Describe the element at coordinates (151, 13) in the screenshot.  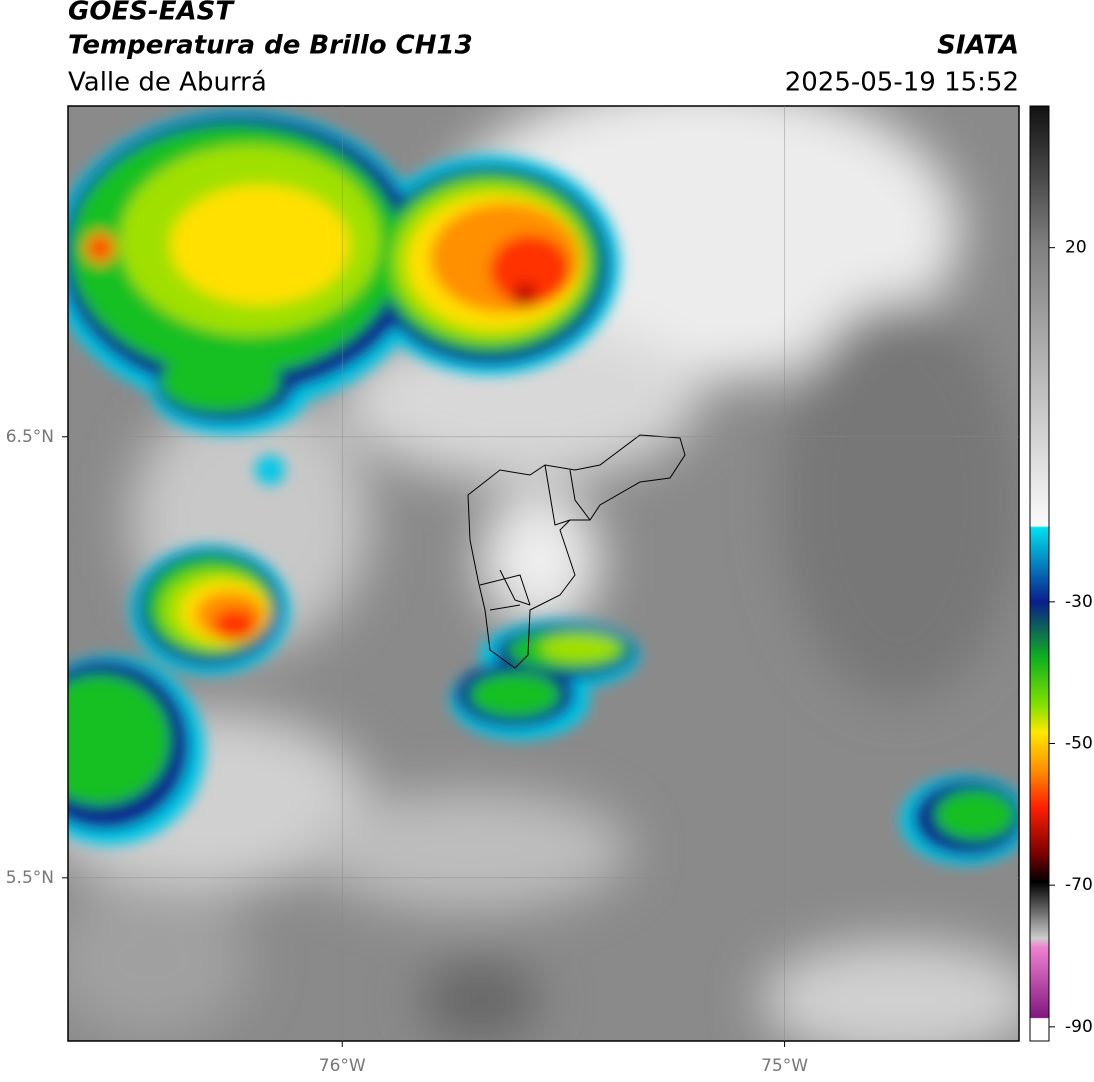
I see `header-line1: GOES-EAST` at that location.